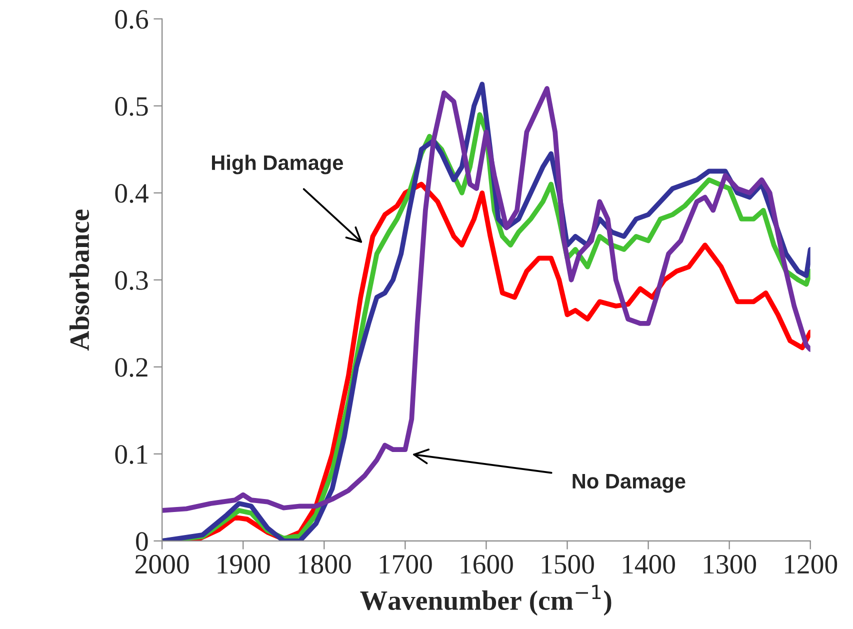 This screenshot has width=853, height=629. What do you see at coordinates (142, 541) in the screenshot?
I see `y-tick-label: 0` at bounding box center [142, 541].